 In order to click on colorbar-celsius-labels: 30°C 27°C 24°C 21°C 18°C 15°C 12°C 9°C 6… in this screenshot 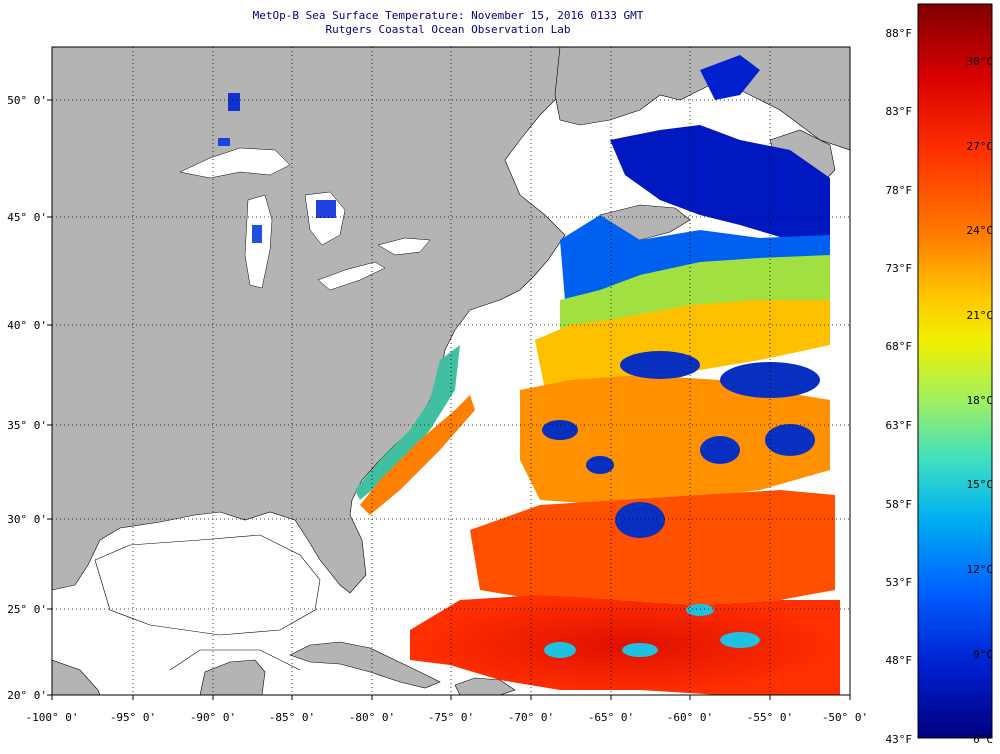, I will do `click(980, 400)`.